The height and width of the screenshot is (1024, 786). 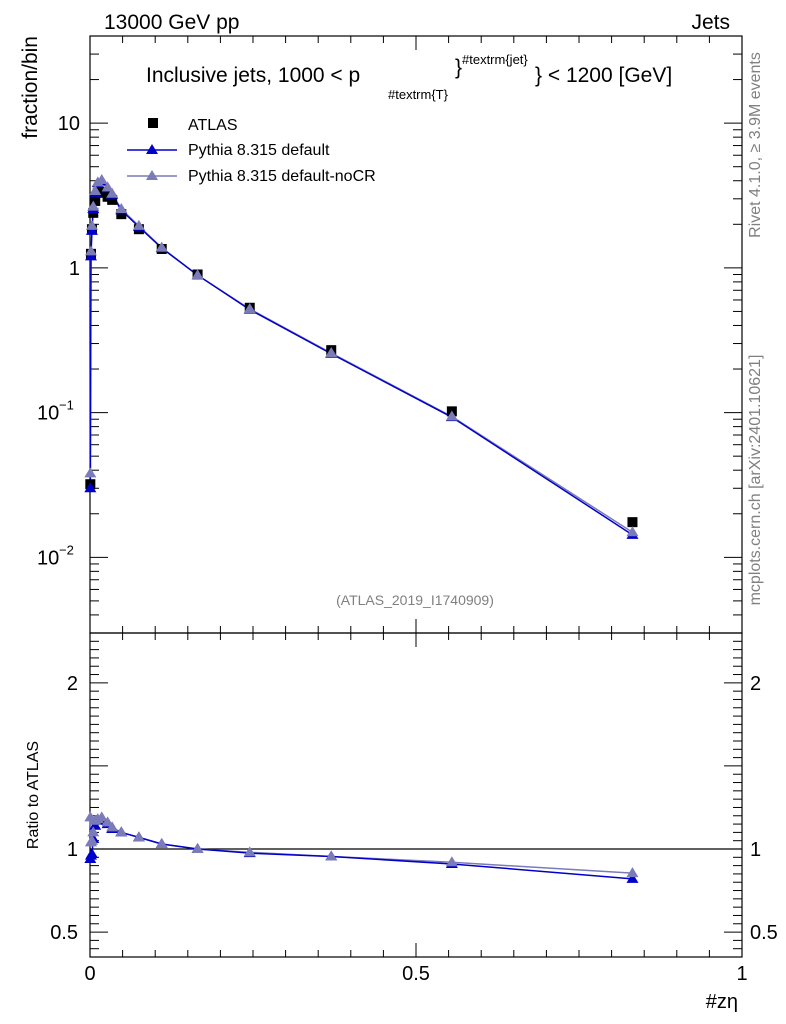 I want to click on header-jets: Jets, so click(x=710, y=22).